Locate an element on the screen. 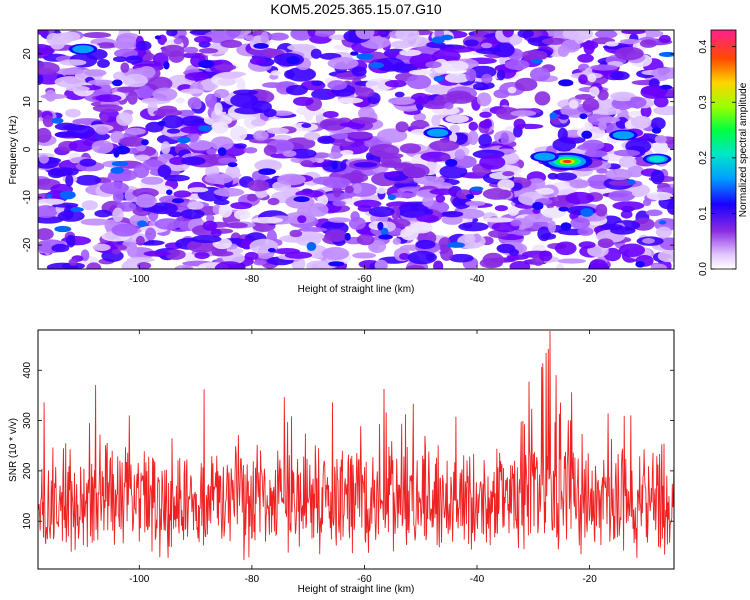  colorbar-ticks: 0.0 0.1 0.2 0.3 0.4 is located at coordinates (717, 157).